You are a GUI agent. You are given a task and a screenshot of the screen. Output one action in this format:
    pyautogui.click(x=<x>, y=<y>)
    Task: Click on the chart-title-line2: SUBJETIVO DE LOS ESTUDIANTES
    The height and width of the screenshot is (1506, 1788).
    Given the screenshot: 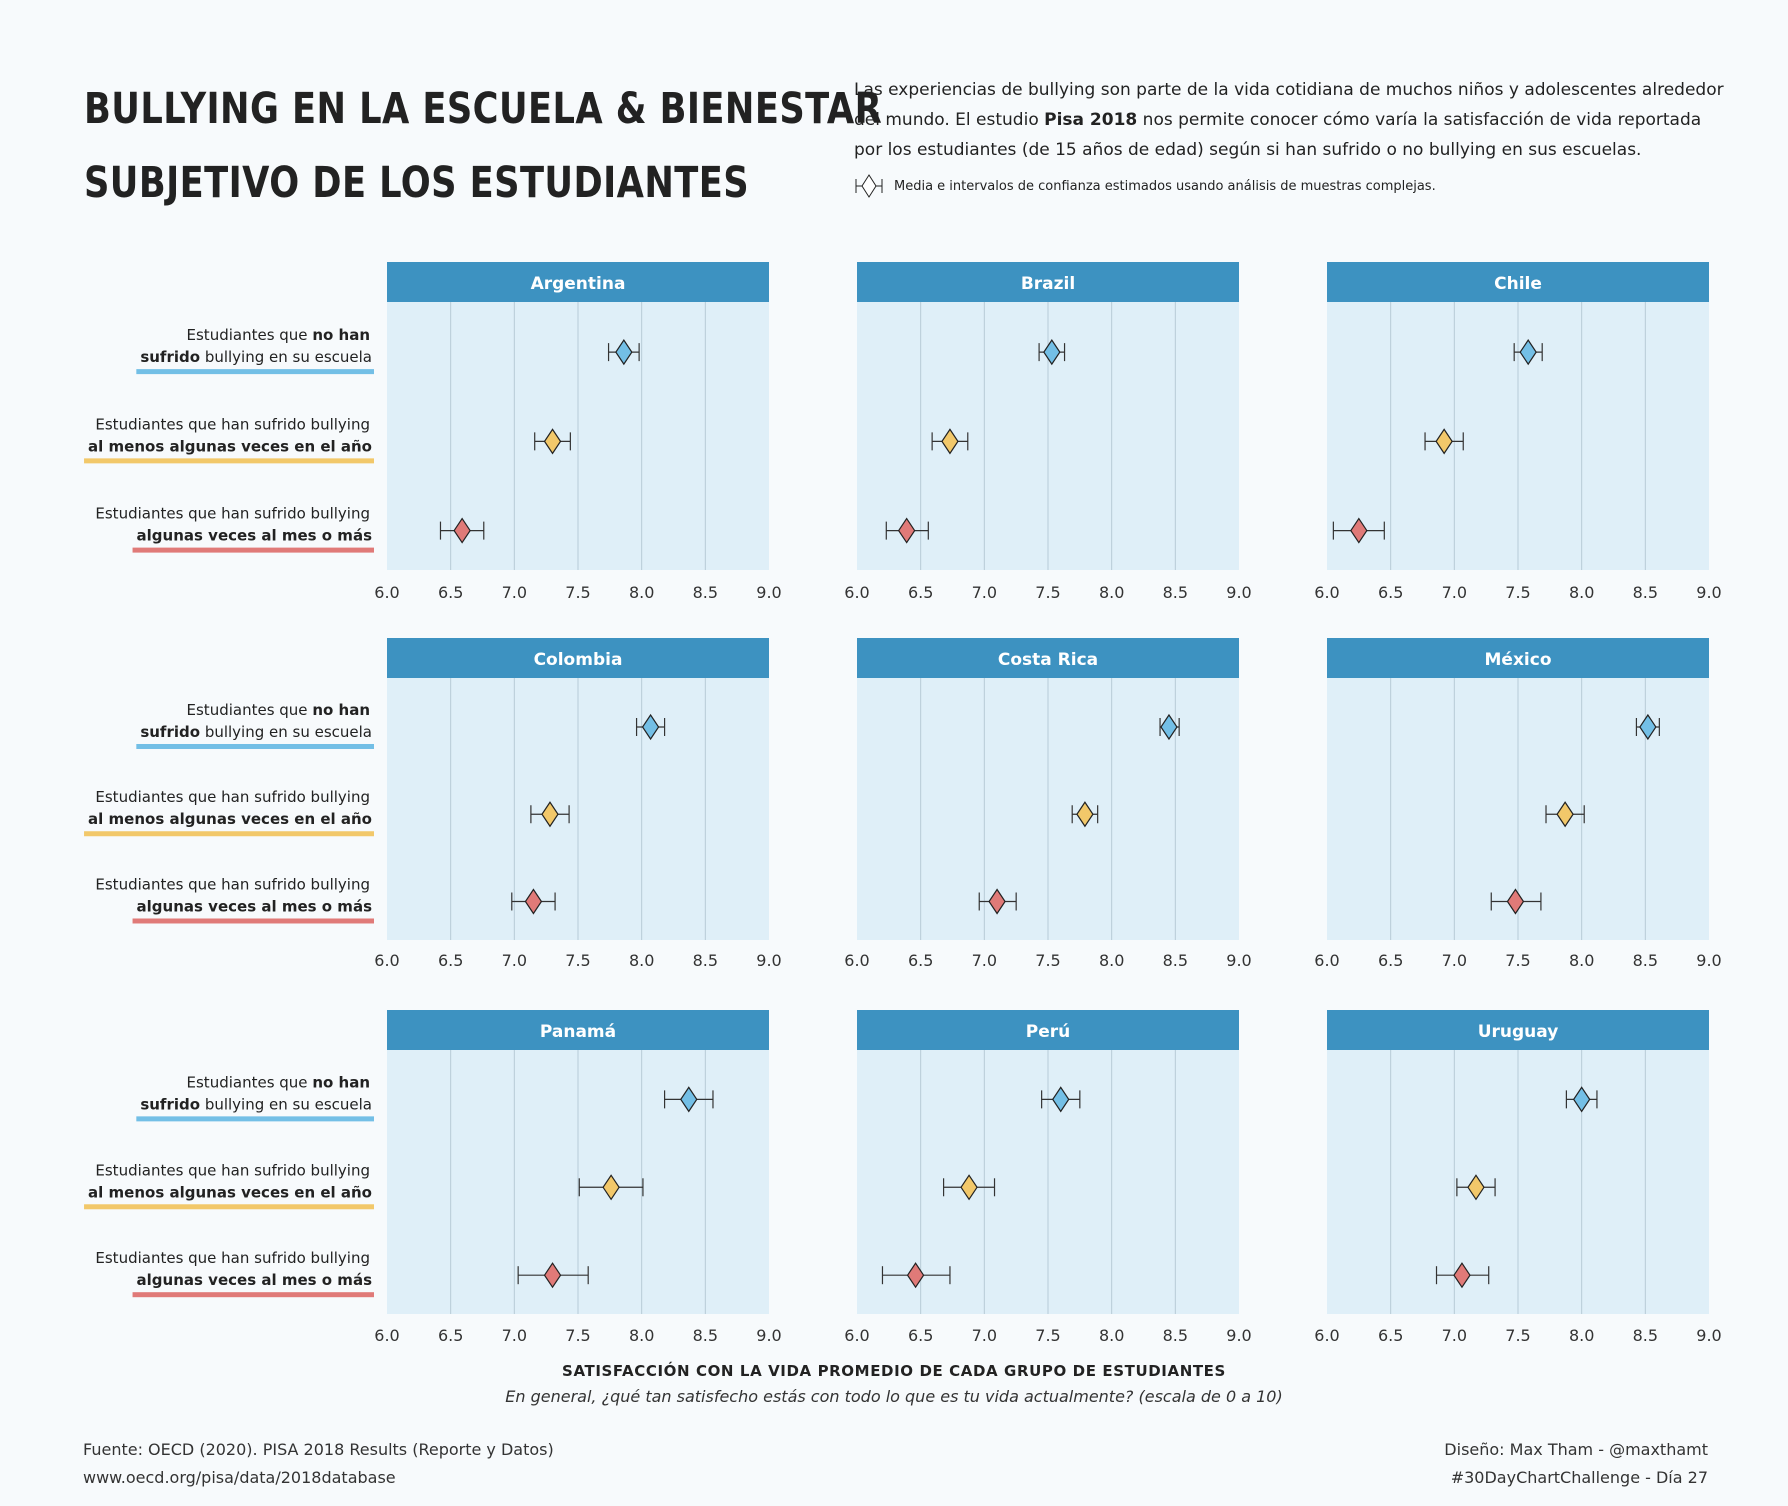 What is the action you would take?
    pyautogui.click(x=417, y=183)
    